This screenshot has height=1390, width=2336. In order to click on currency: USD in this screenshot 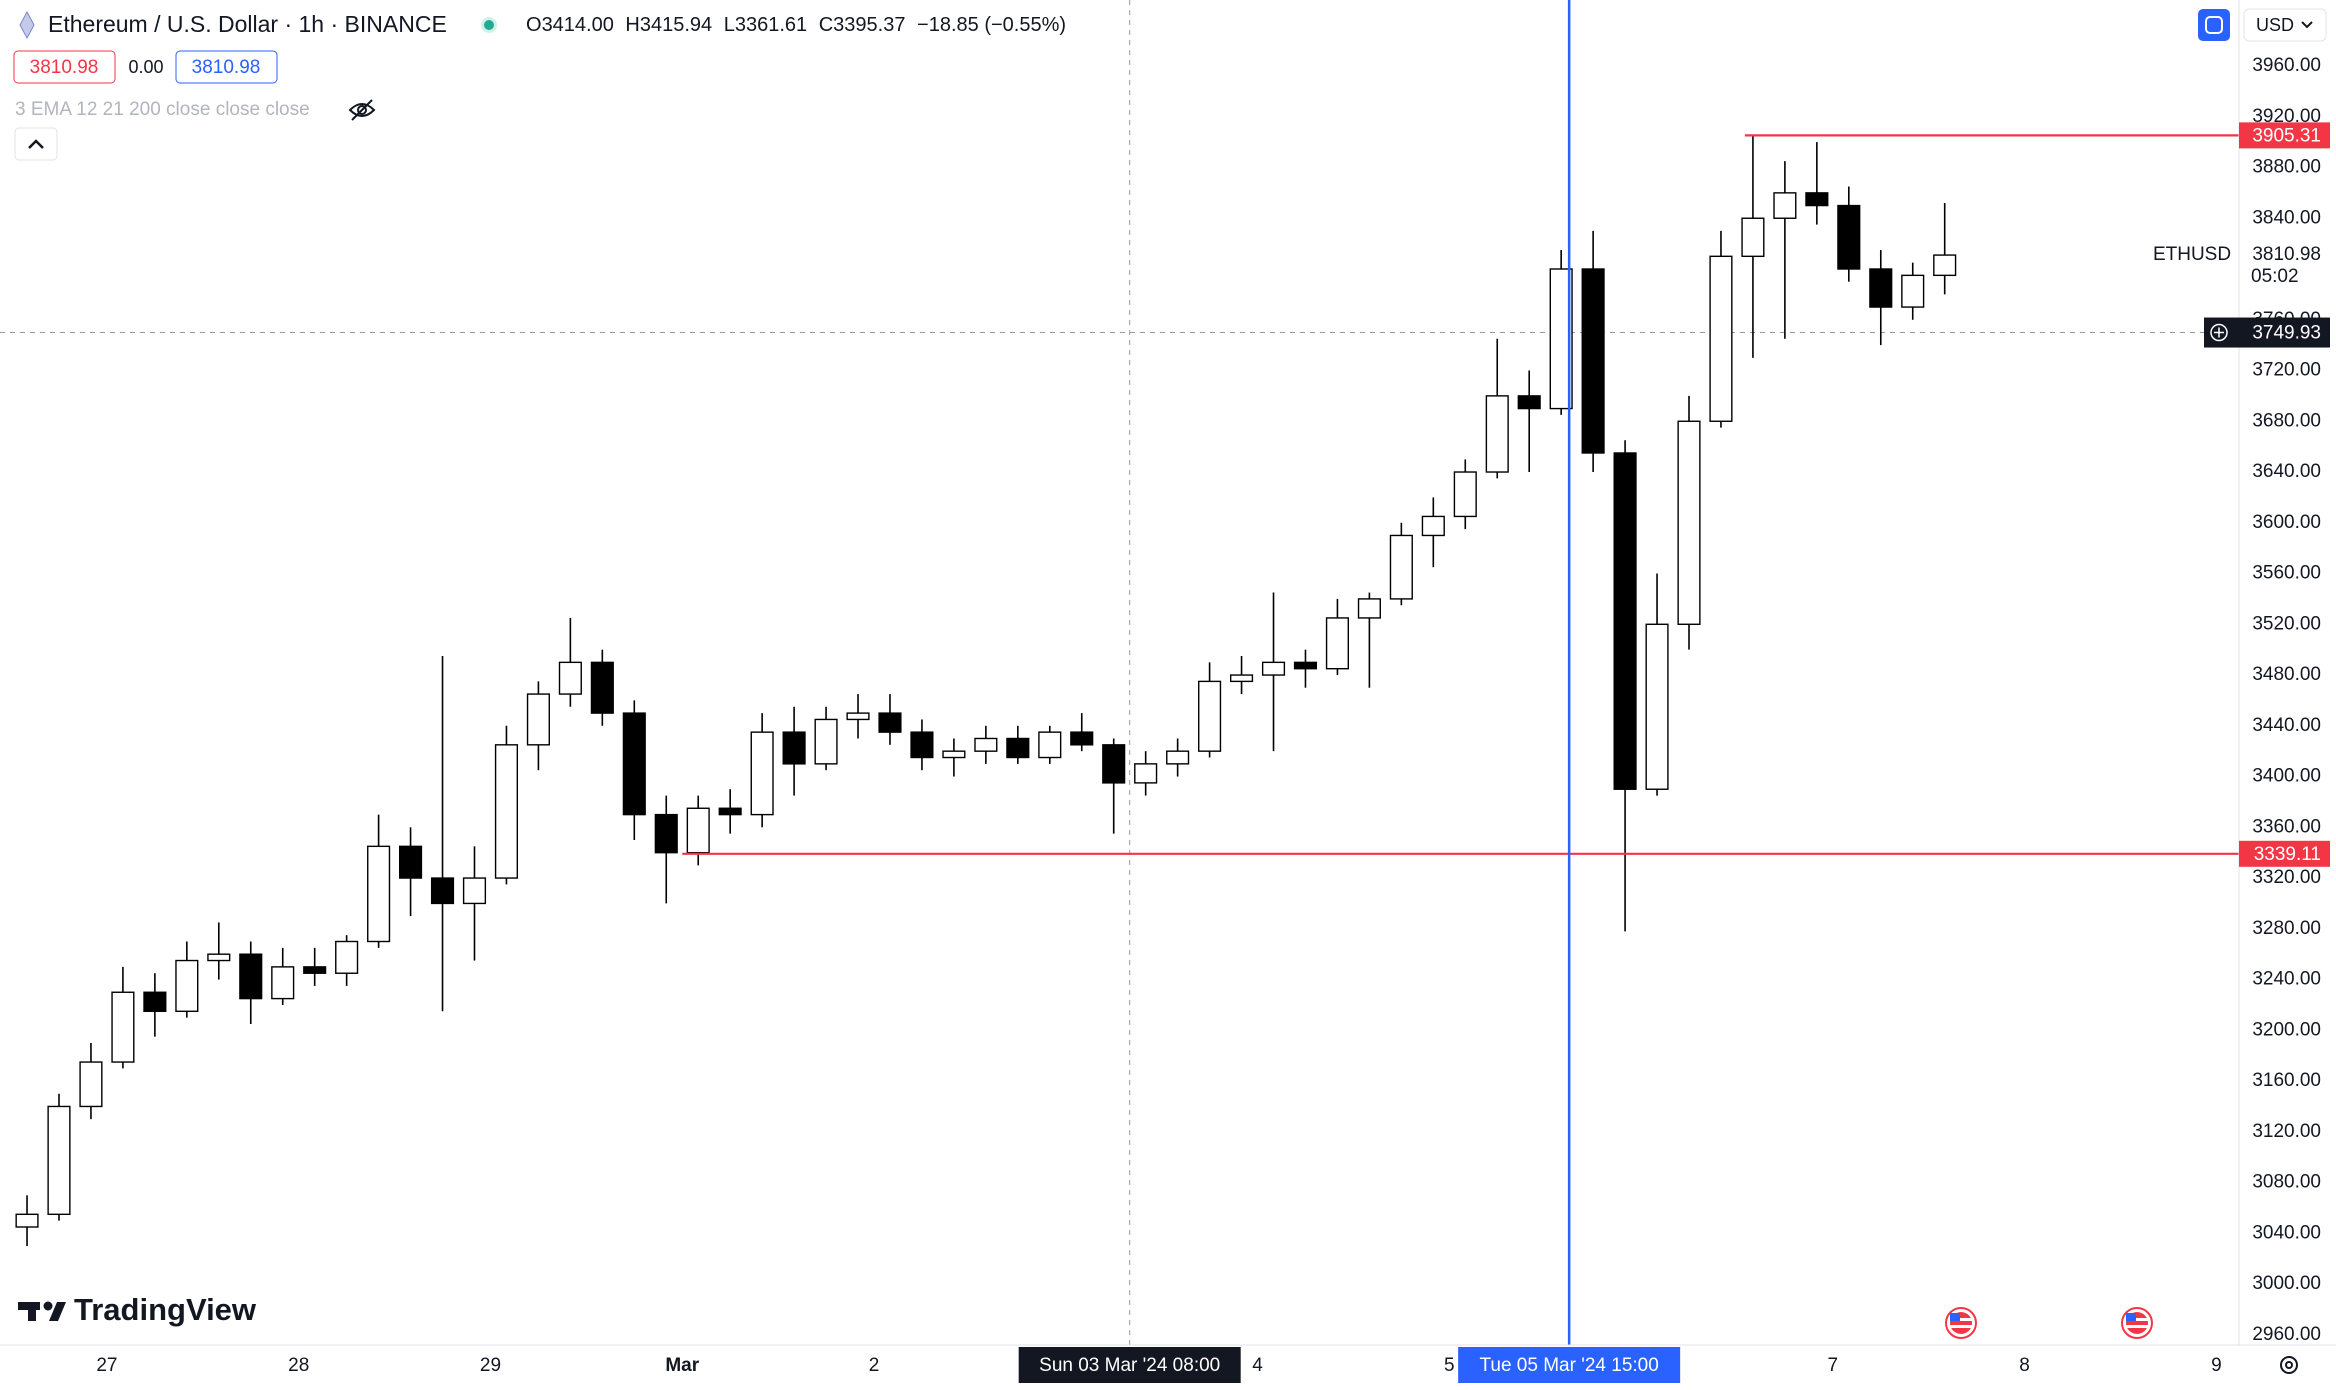, I will do `click(2275, 25)`.